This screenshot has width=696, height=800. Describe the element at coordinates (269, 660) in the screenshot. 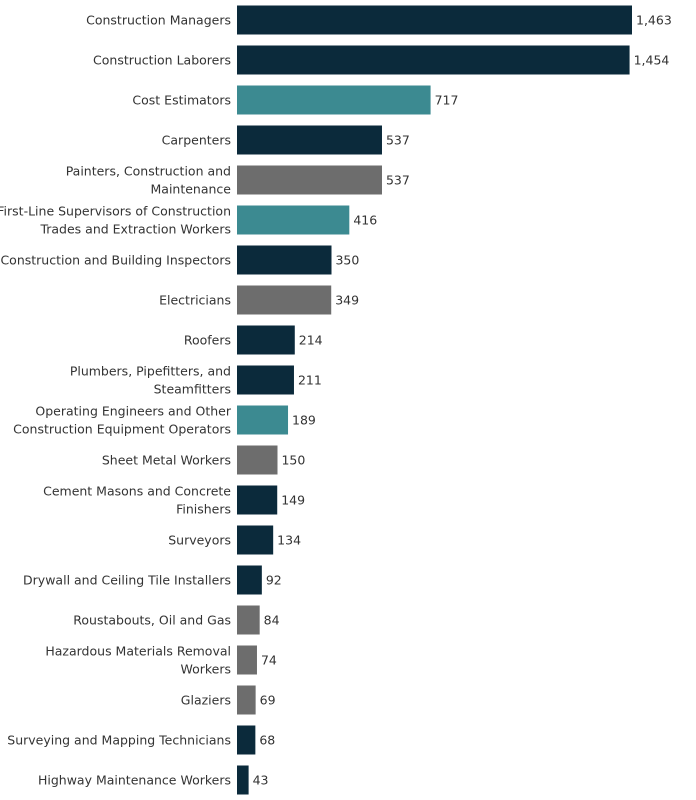

I see `value-label: 74` at that location.